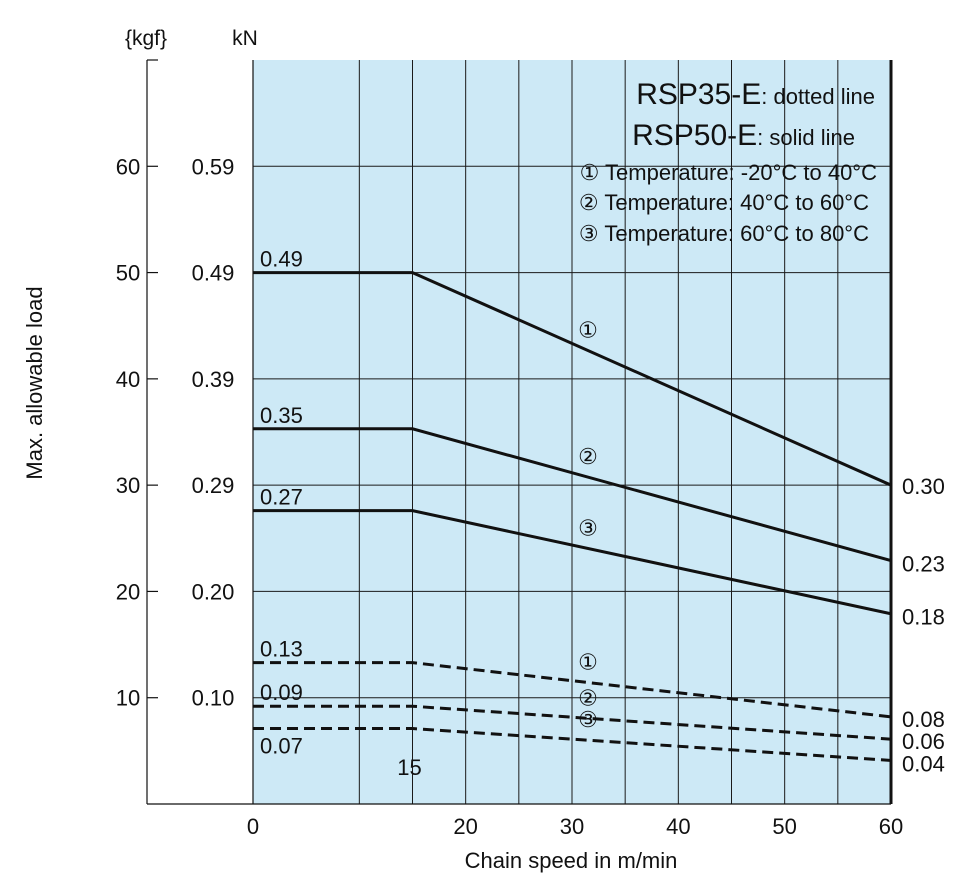 Image resolution: width=956 pixels, height=888 pixels. I want to click on y-tick-label-kn-60: 0.59, so click(213, 166).